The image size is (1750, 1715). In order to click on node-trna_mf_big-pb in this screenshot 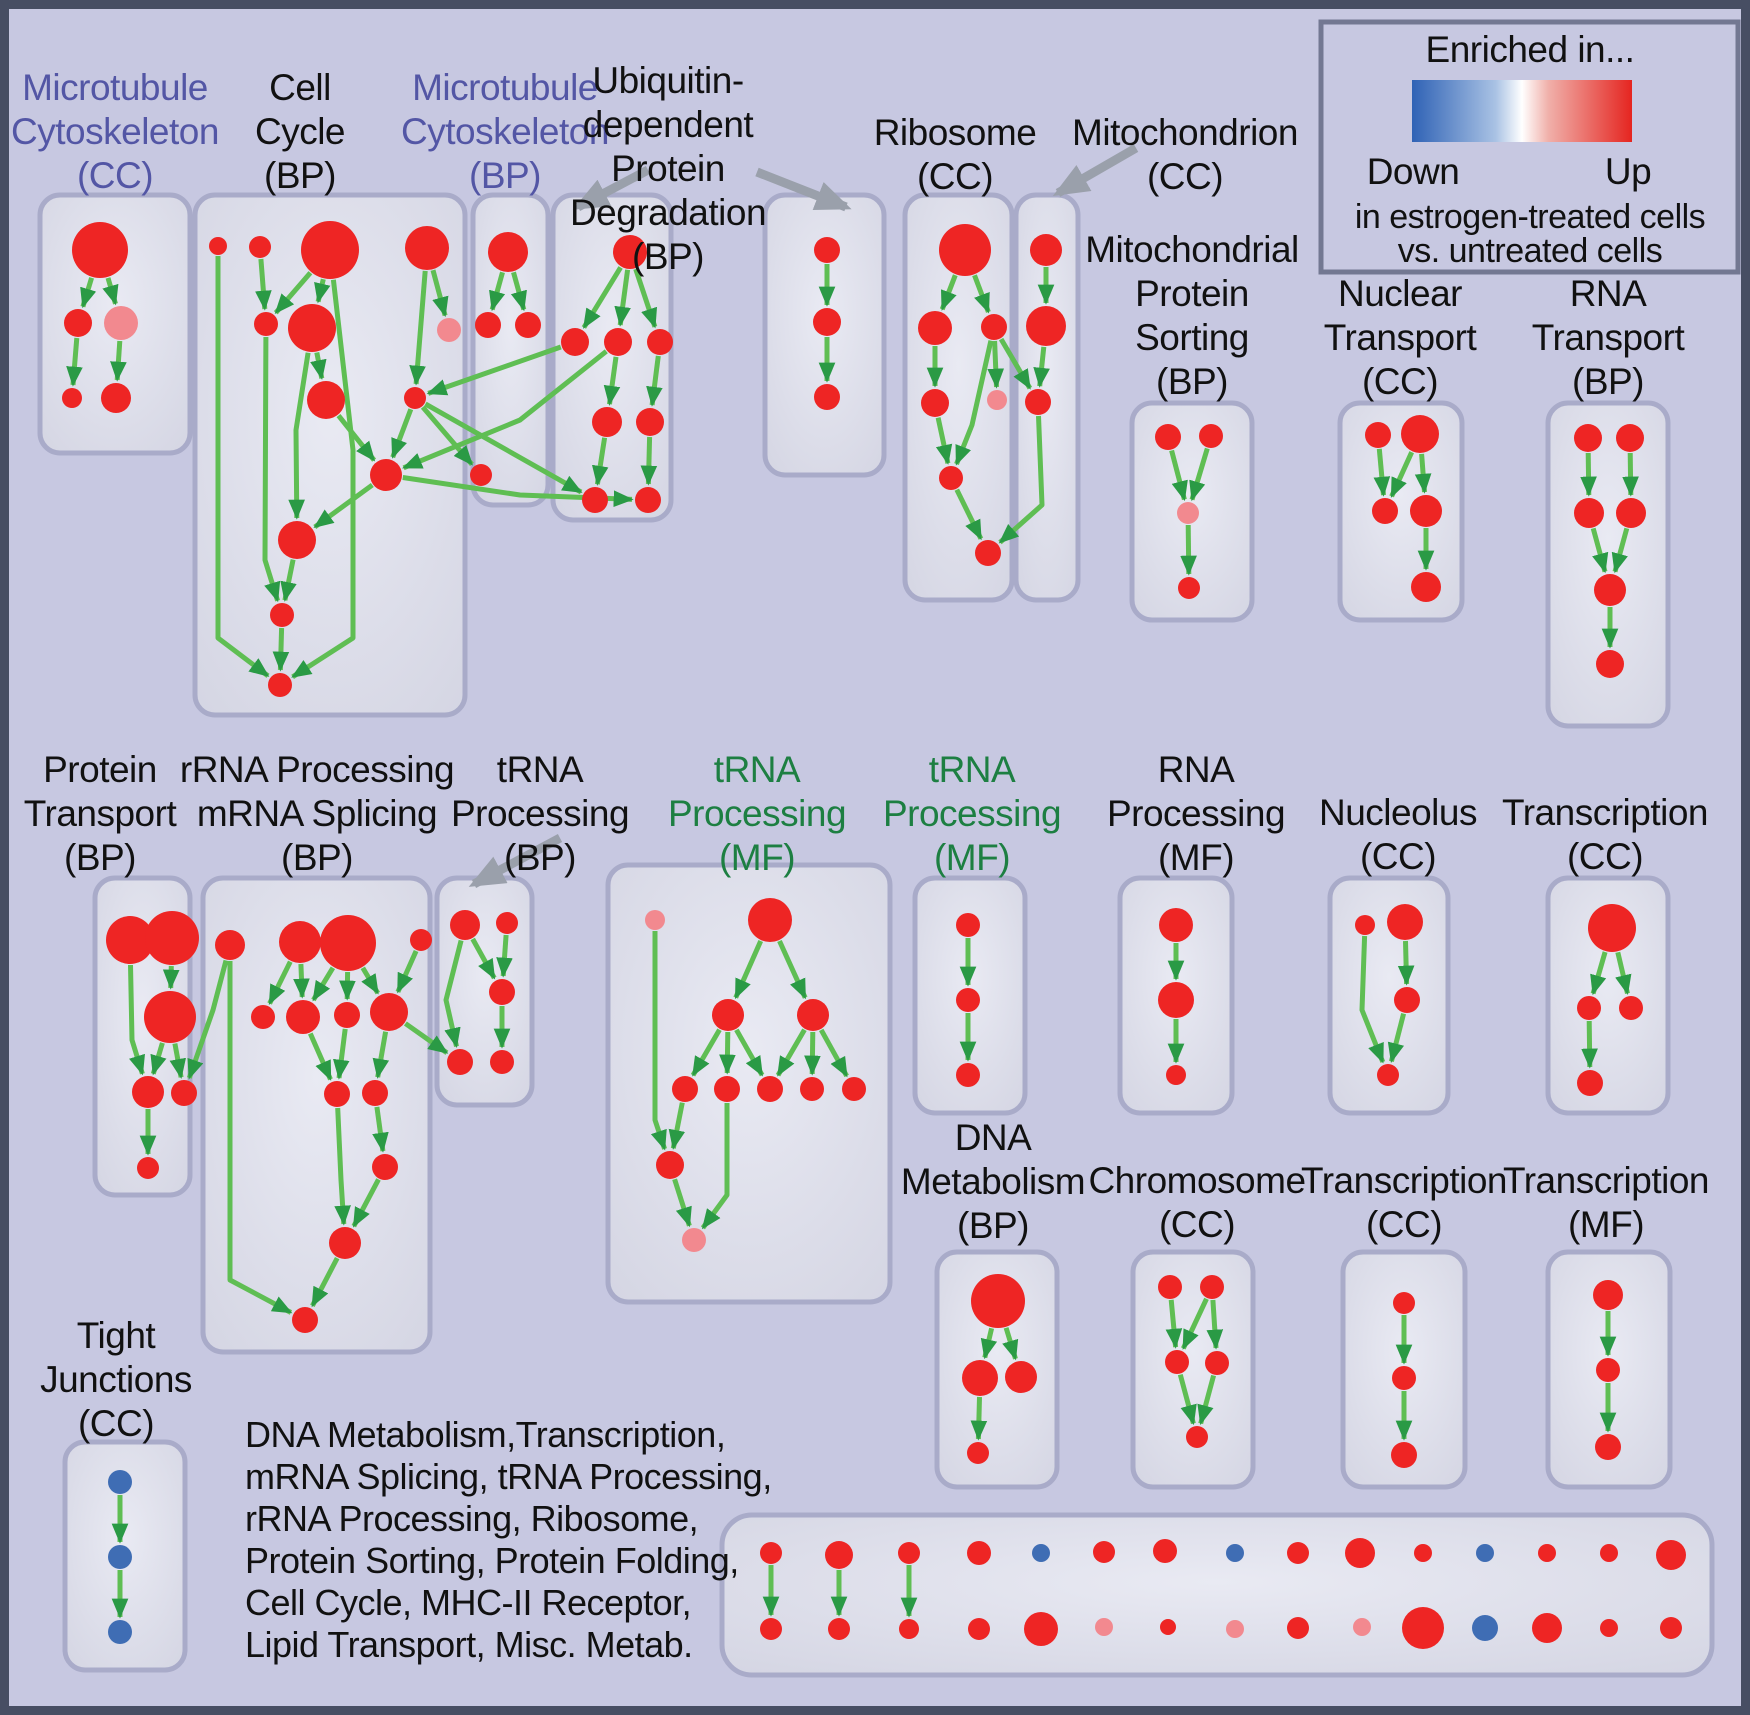, I will do `click(694, 1240)`.